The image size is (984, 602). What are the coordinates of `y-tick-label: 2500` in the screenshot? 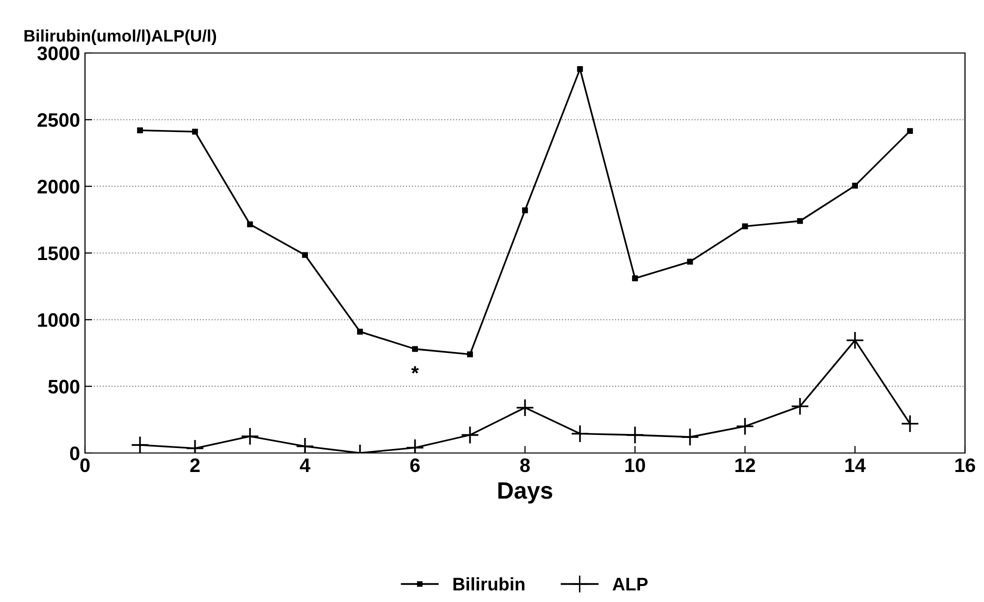 It's located at (59, 120).